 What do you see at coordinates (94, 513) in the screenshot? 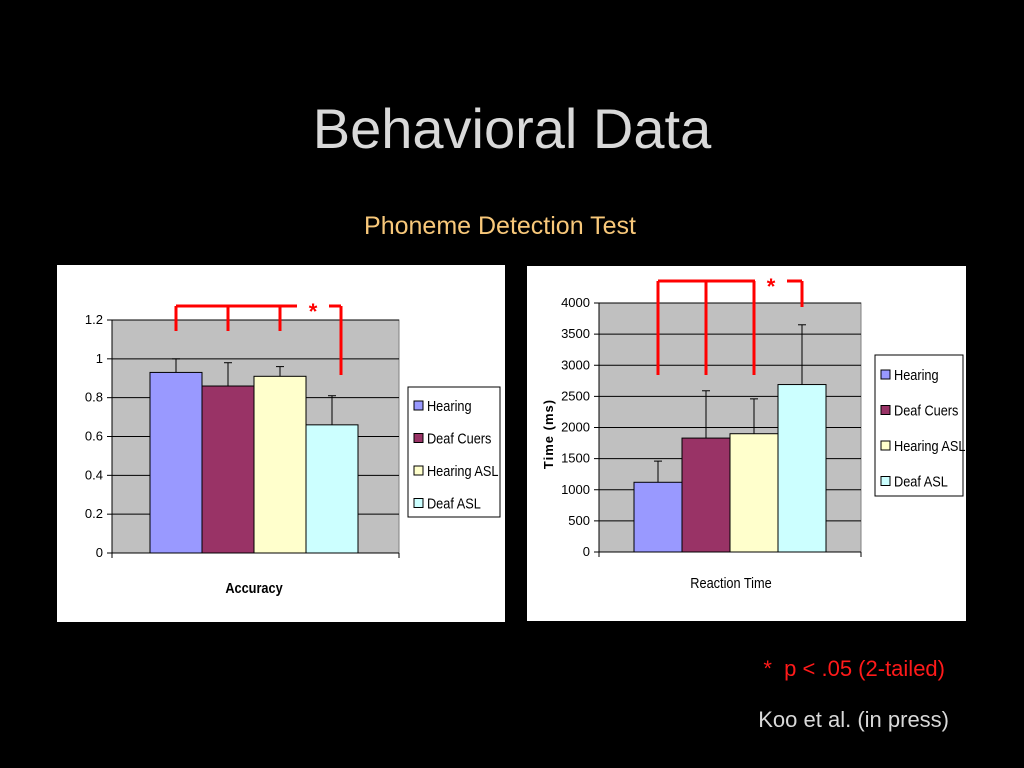
I see `y-tick-label: 0.2` at bounding box center [94, 513].